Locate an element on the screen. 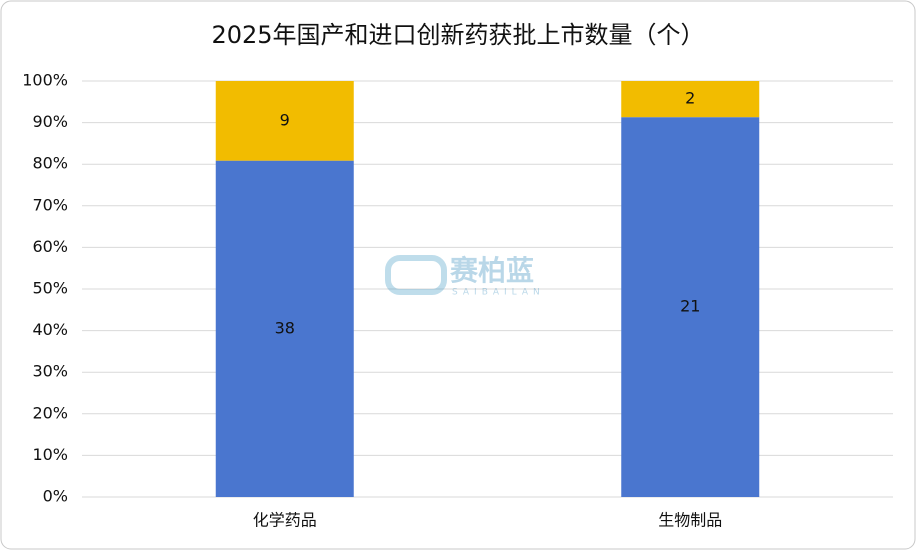  y-tick-label: 10% is located at coordinates (50, 454).